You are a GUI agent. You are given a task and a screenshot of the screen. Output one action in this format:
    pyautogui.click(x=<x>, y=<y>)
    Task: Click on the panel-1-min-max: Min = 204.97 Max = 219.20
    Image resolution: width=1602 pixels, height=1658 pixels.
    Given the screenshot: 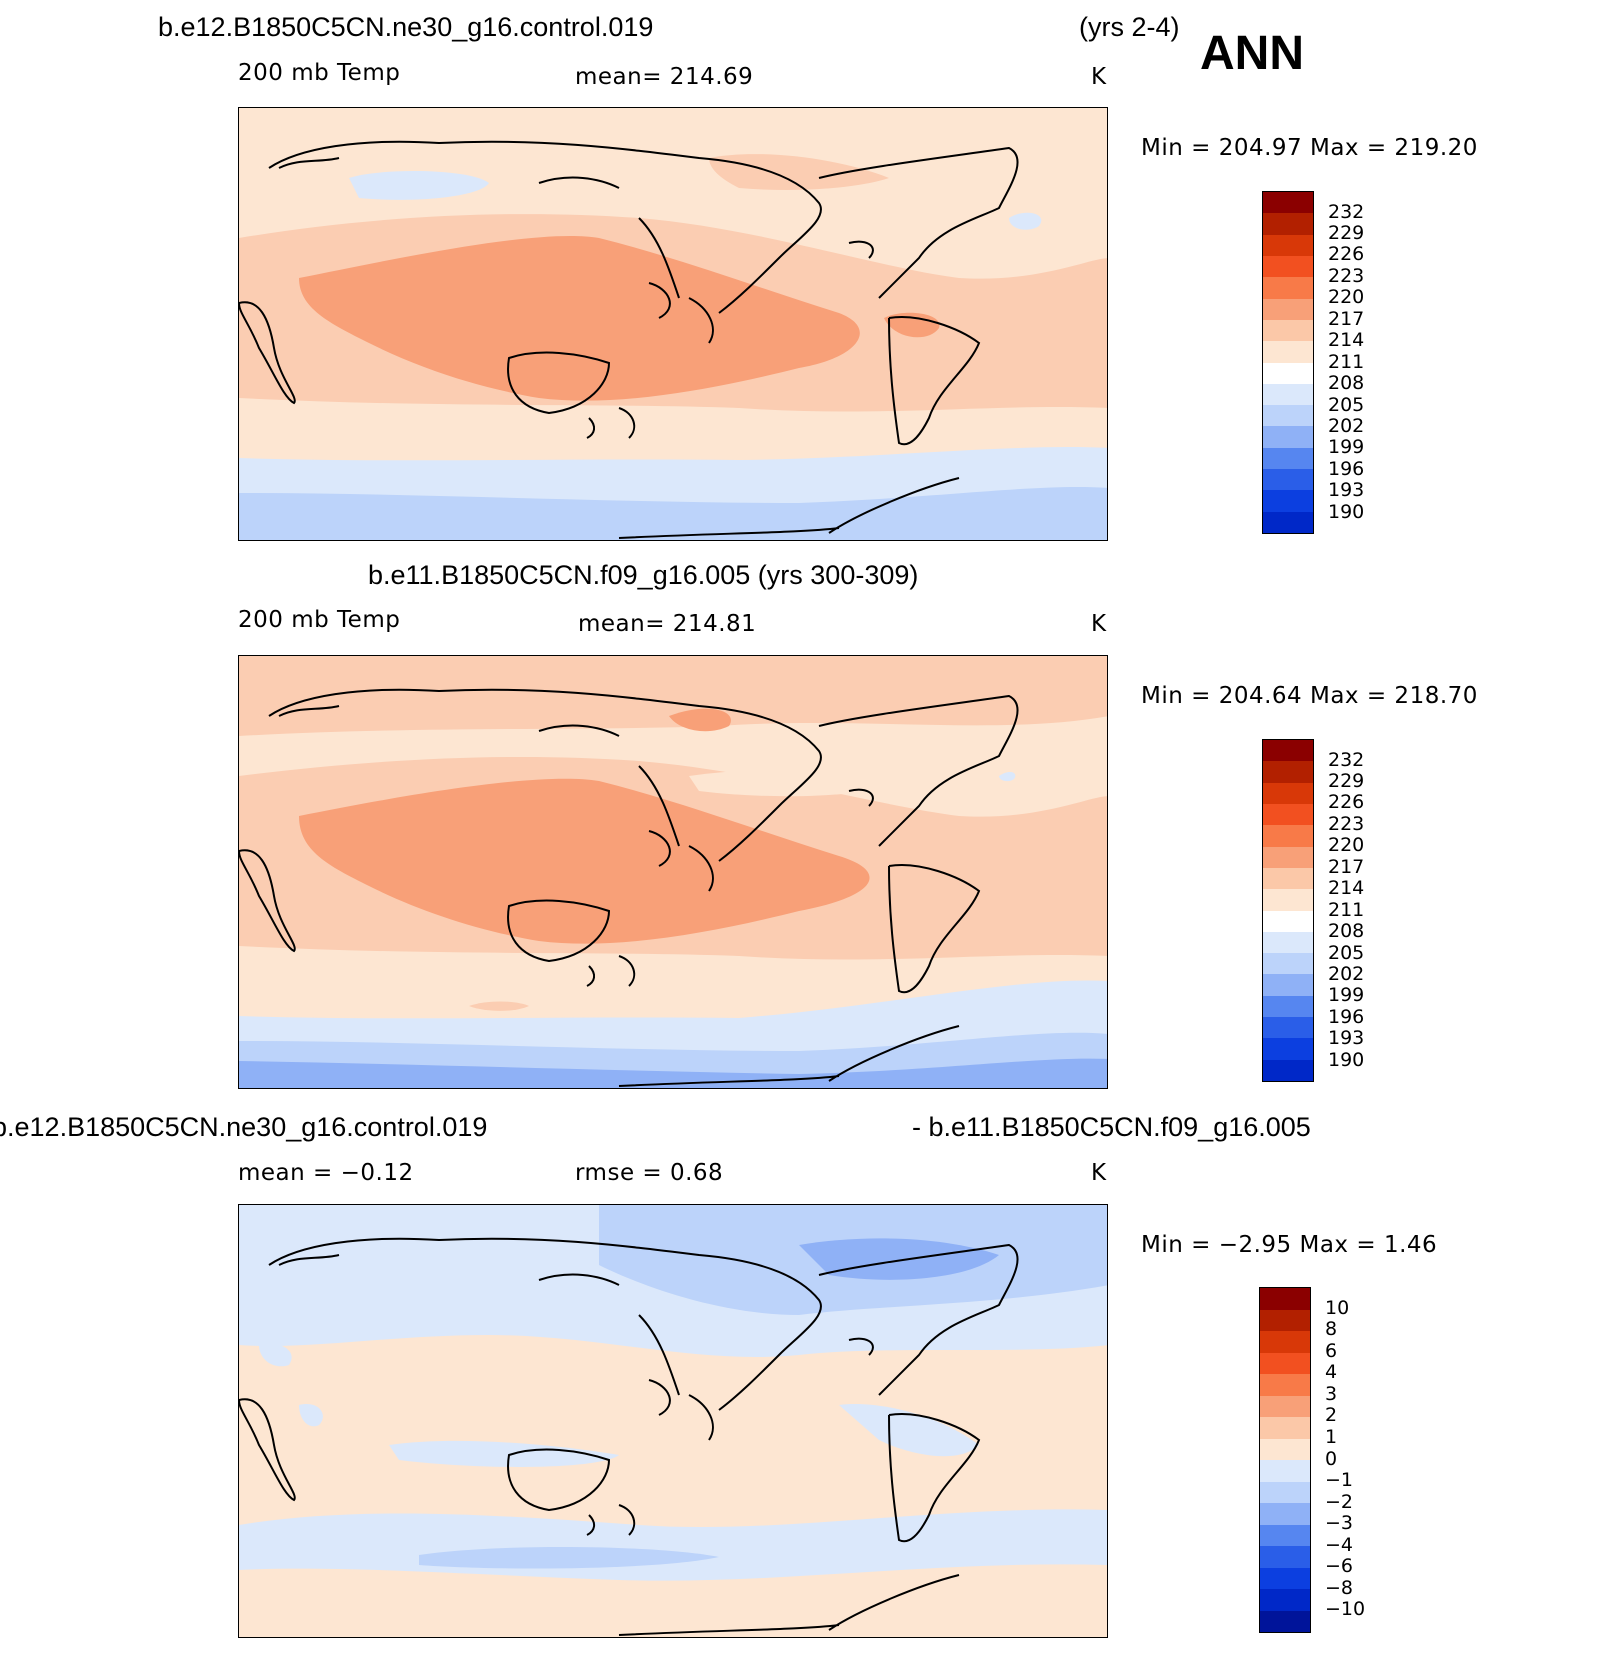 What is the action you would take?
    pyautogui.click(x=1309, y=148)
    